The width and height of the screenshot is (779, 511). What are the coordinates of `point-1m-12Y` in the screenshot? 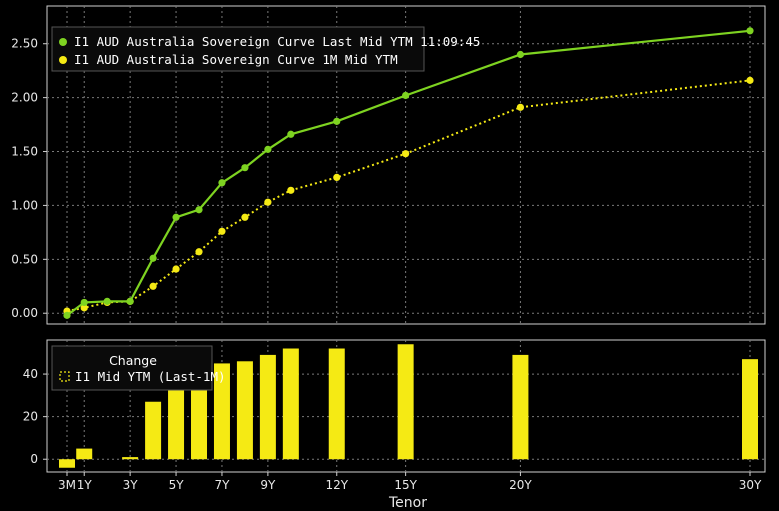 It's located at (337, 177).